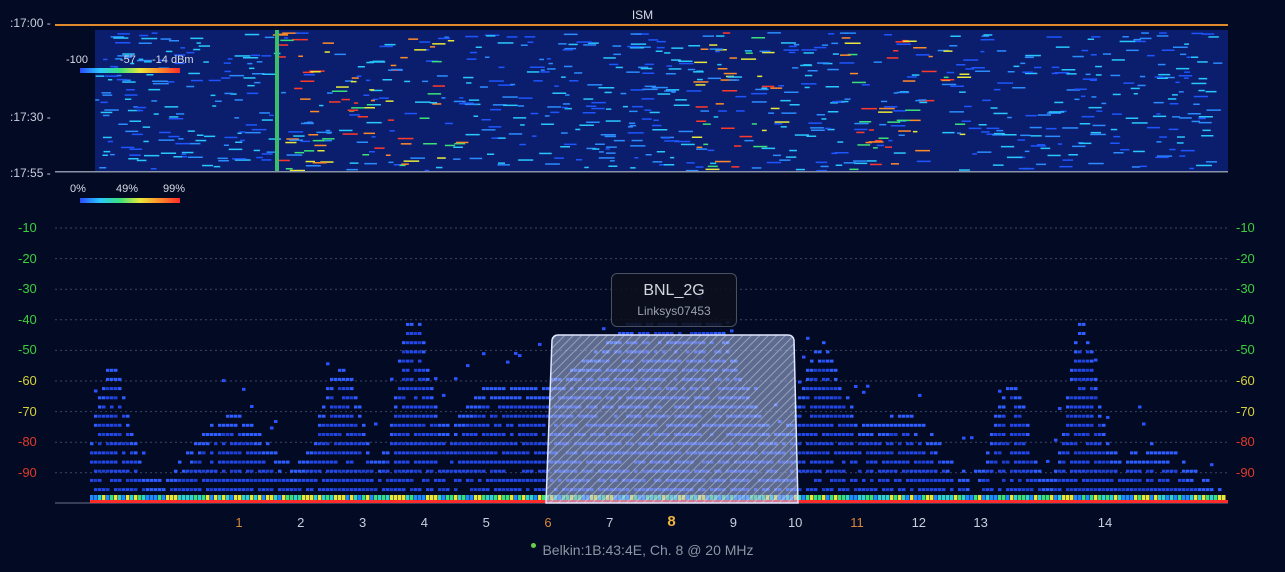 This screenshot has width=1285, height=572. Describe the element at coordinates (610, 522) in the screenshot. I see `channel-tick: 7` at that location.